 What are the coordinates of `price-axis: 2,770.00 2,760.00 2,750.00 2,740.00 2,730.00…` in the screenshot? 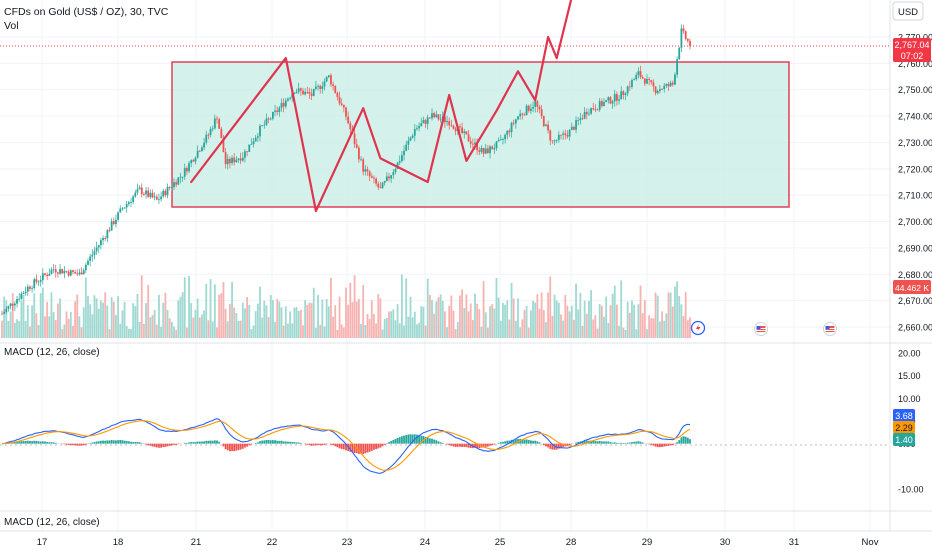 It's located at (915, 183).